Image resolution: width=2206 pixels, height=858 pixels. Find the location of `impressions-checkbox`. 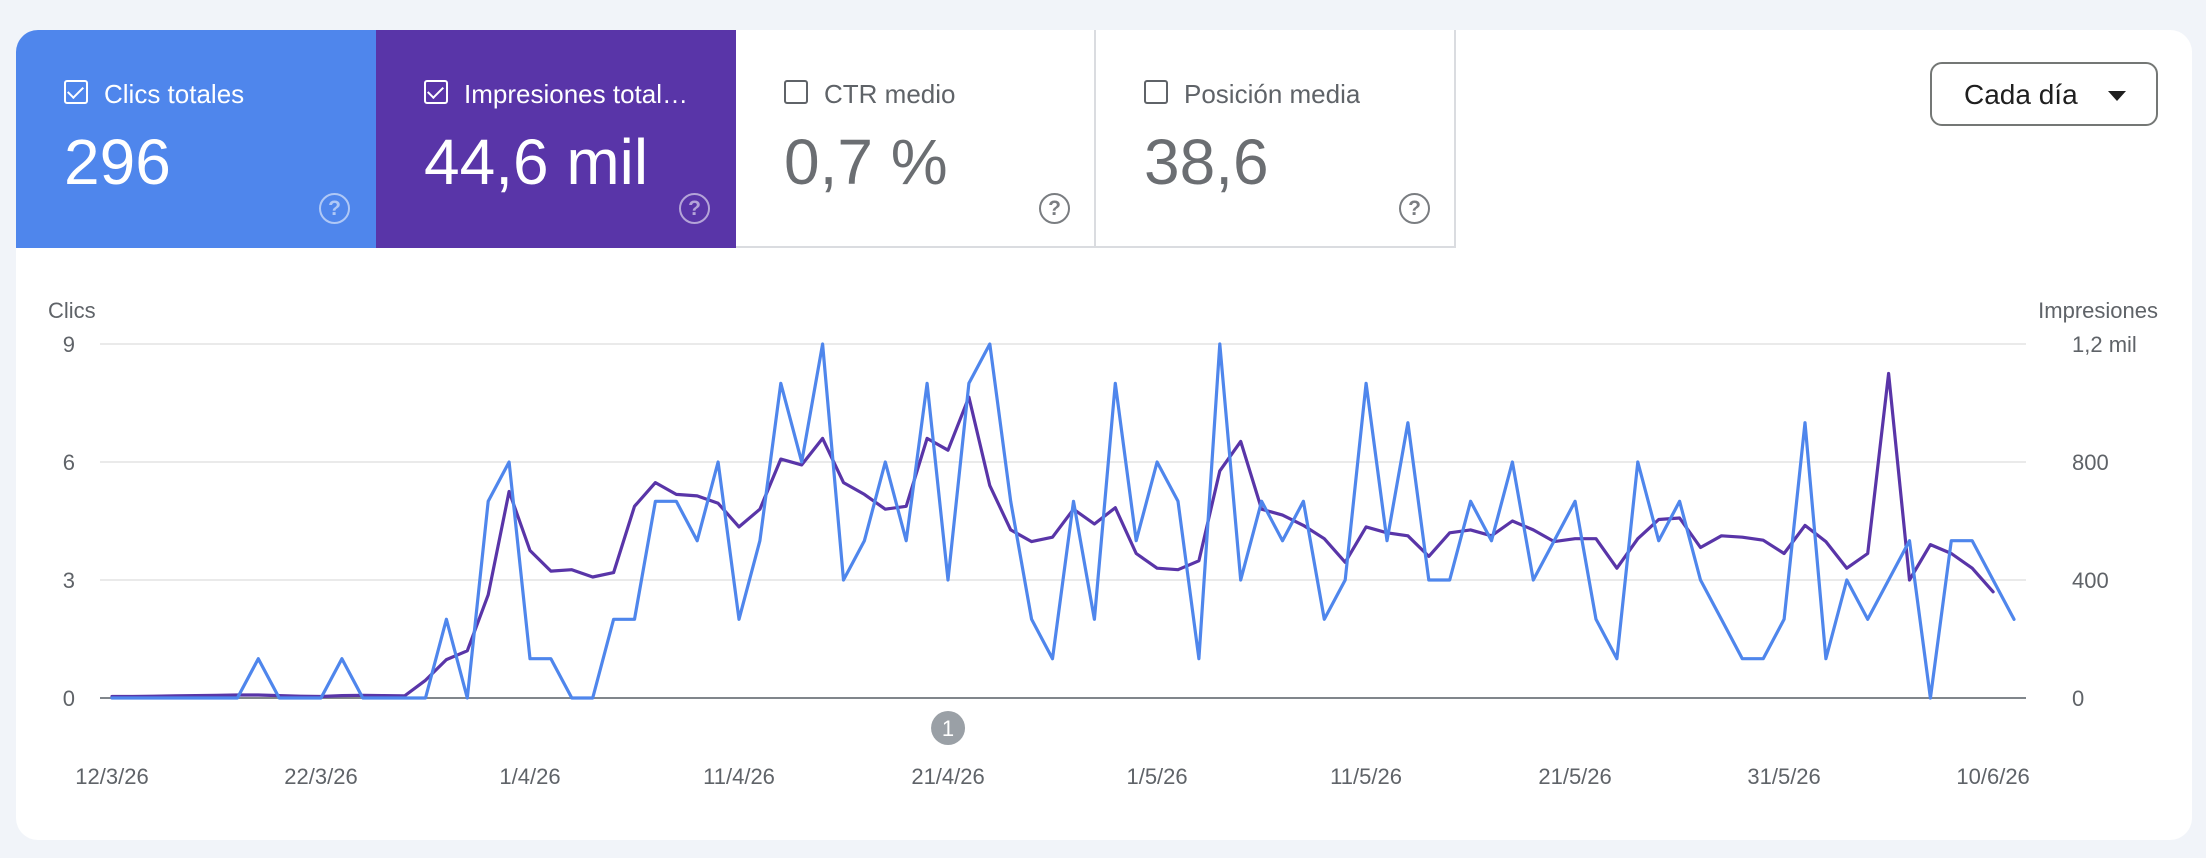

impressions-checkbox is located at coordinates (436, 92).